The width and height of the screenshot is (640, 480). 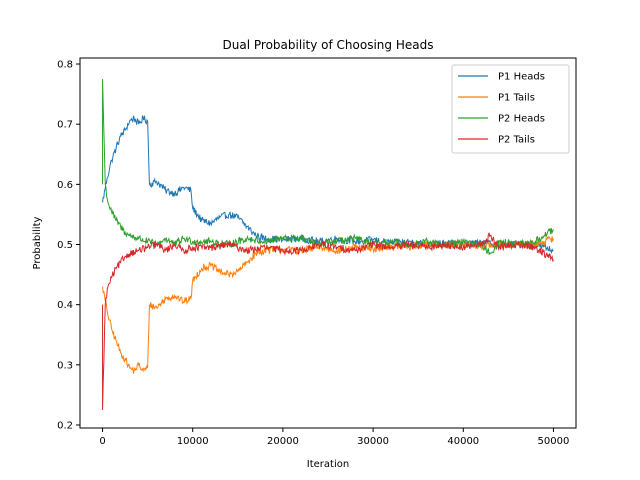 What do you see at coordinates (283, 441) in the screenshot?
I see `x-tick-label: 20000` at bounding box center [283, 441].